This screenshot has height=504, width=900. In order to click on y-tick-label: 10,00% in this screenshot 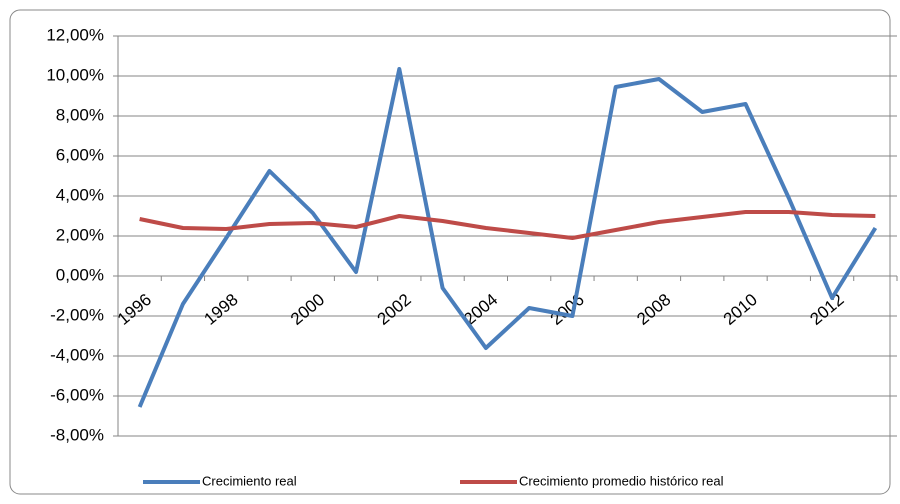, I will do `click(75, 74)`.